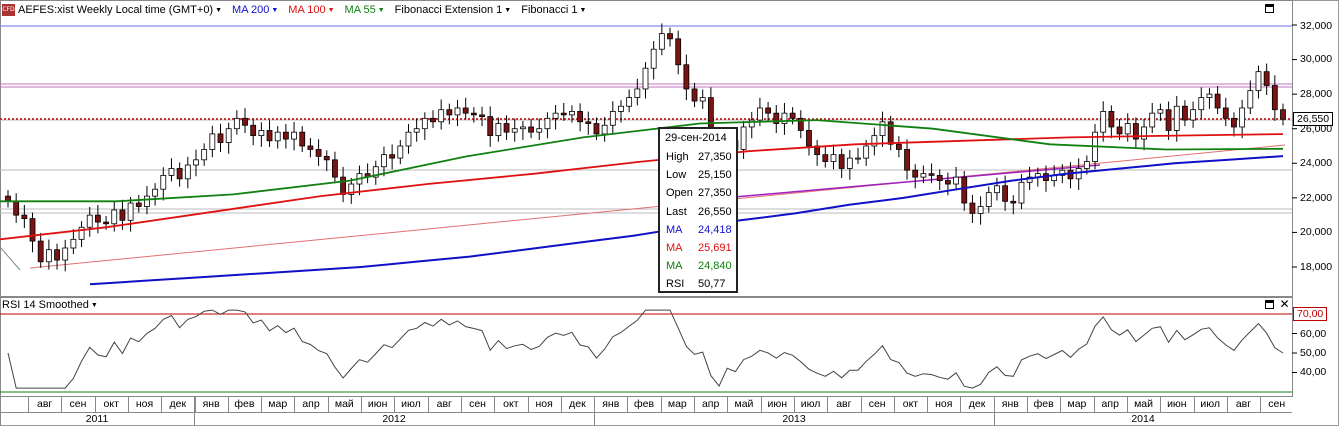 The image size is (1340, 427). What do you see at coordinates (251, 10) in the screenshot?
I see `indicator-label: MA 200` at bounding box center [251, 10].